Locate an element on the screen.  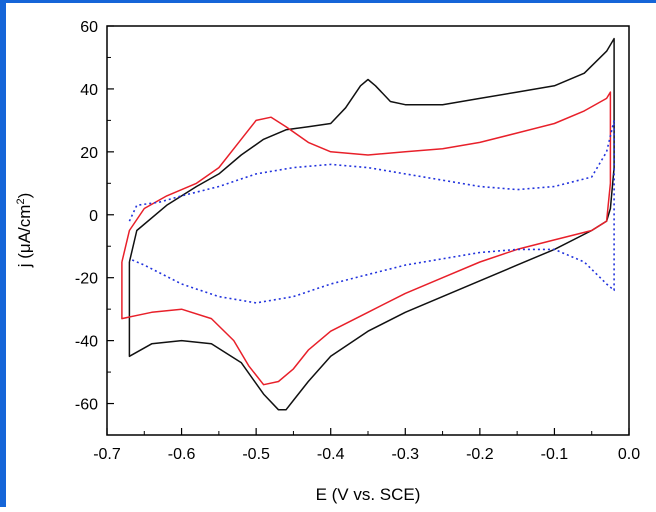
y-tick-label: -40 is located at coordinates (86, 342).